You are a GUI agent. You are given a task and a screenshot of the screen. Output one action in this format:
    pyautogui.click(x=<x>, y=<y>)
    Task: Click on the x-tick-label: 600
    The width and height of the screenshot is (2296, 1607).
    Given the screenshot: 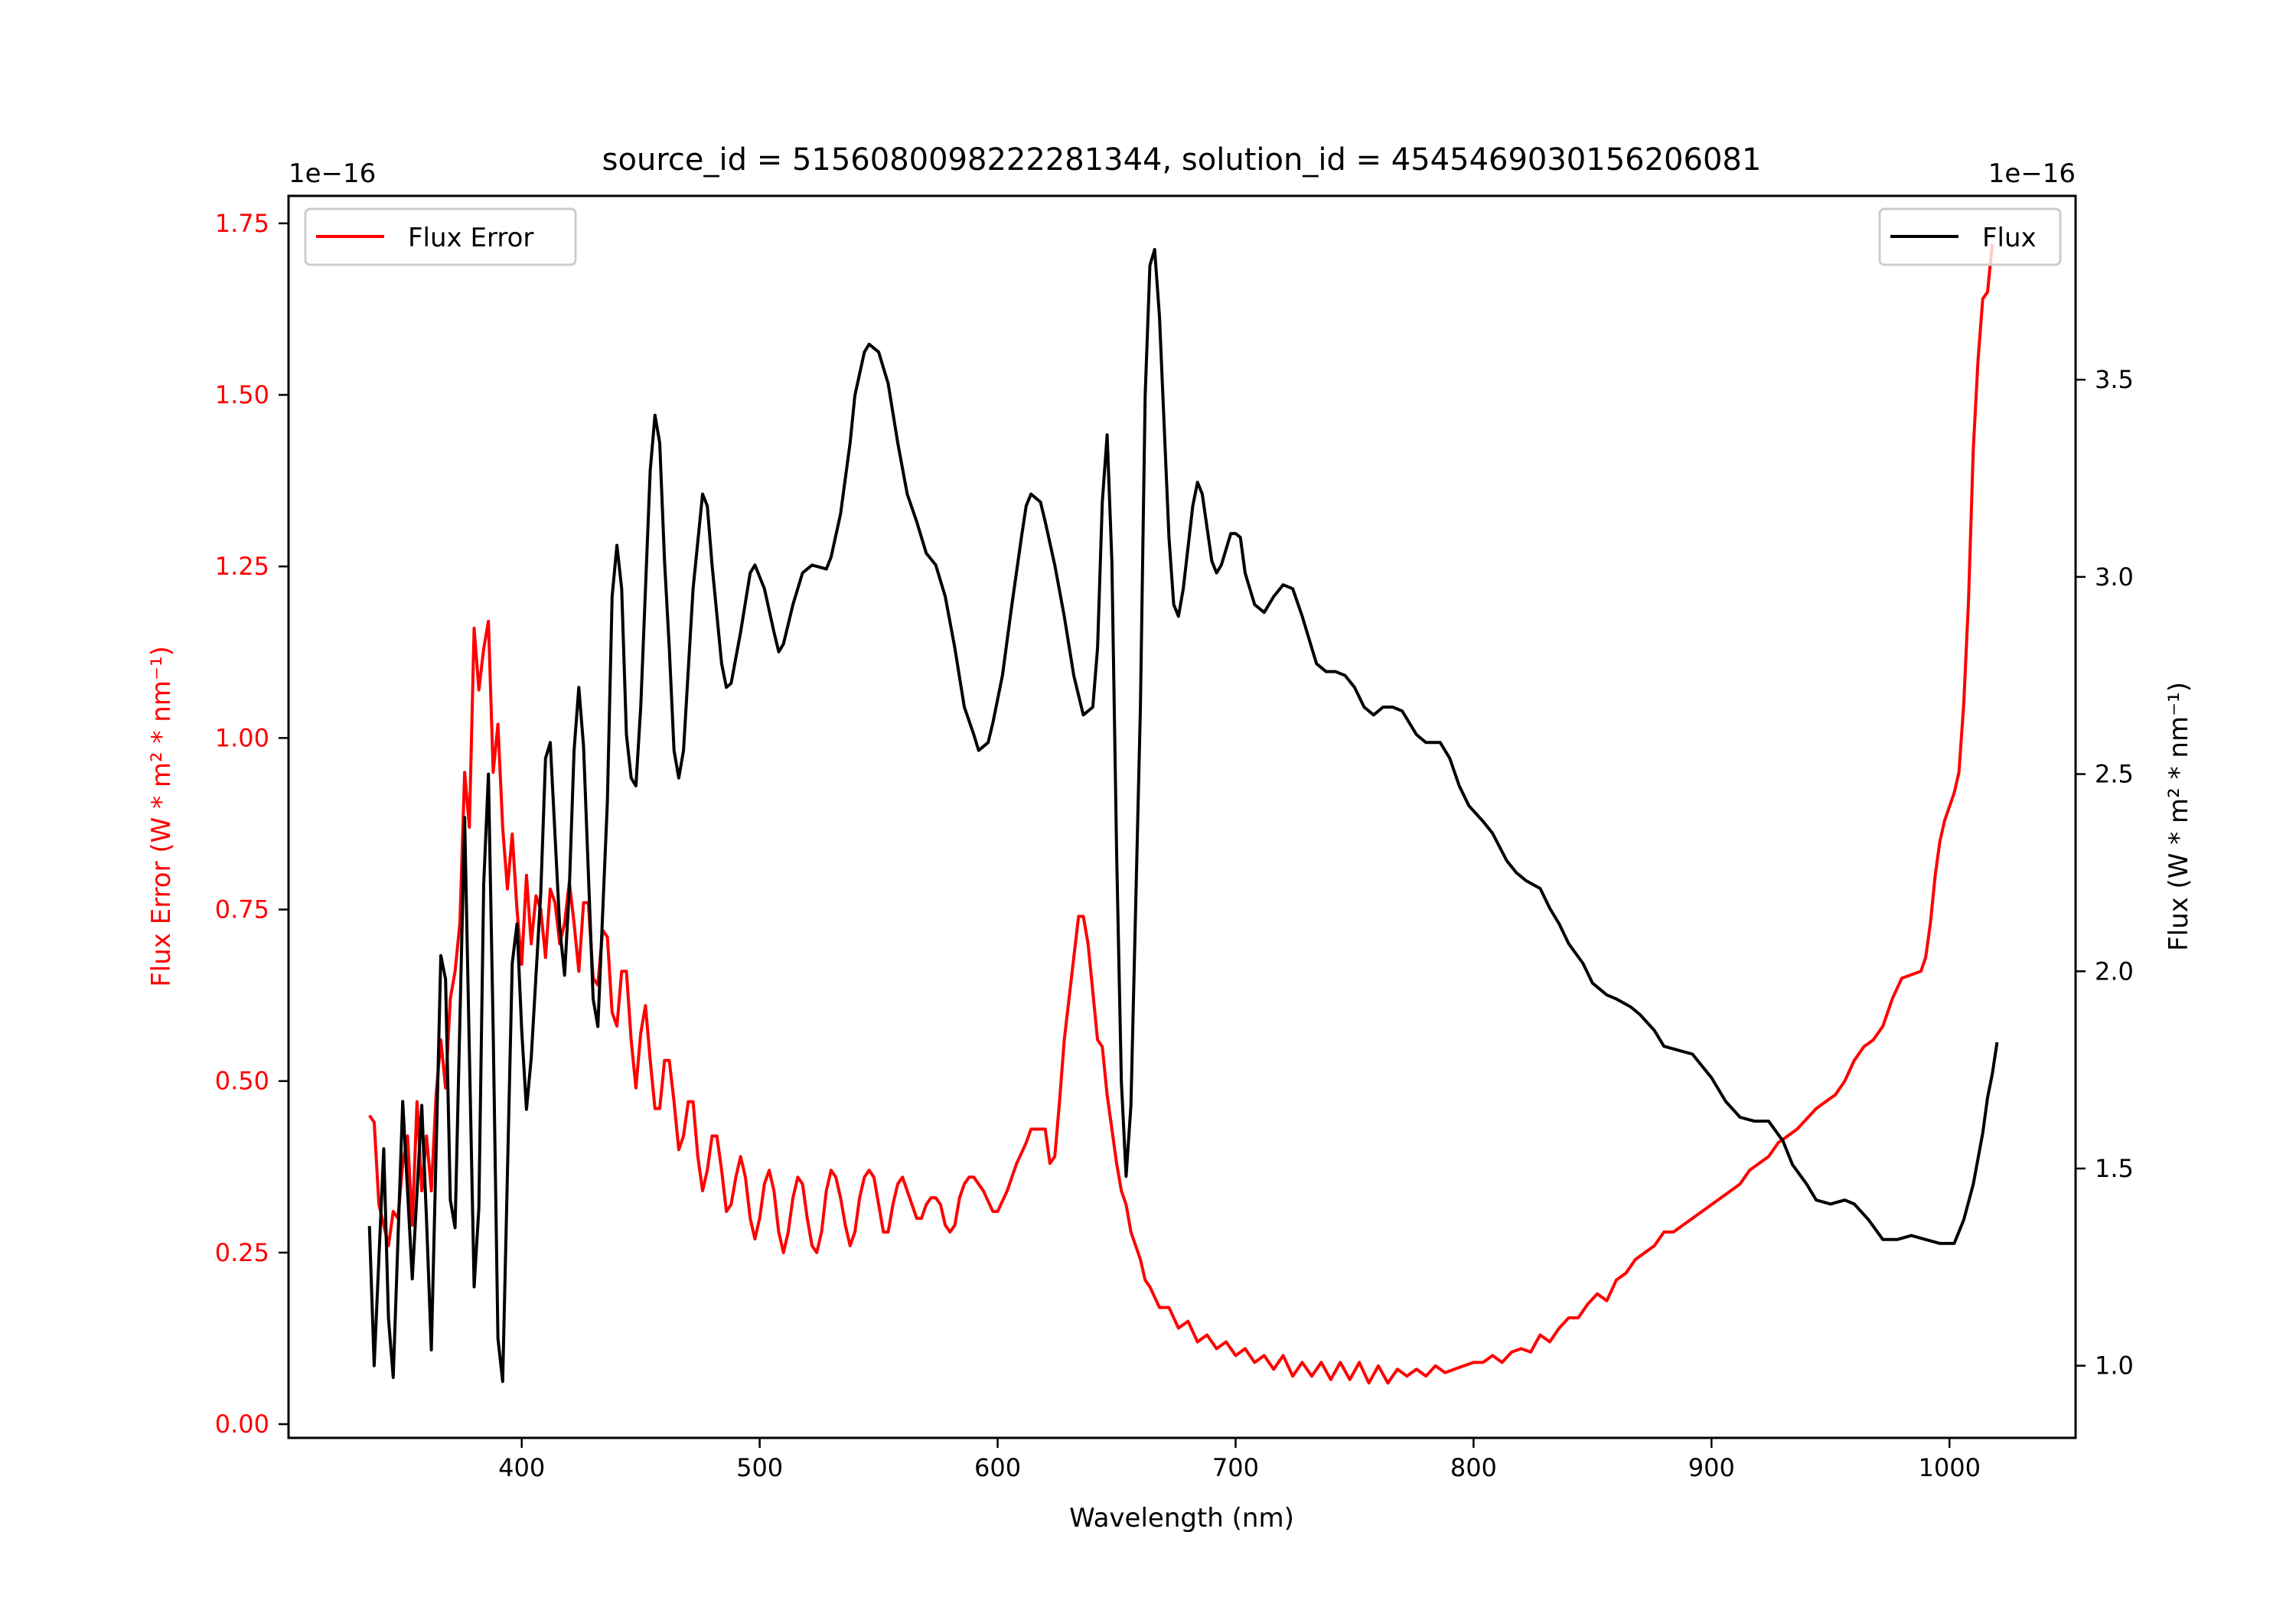 What is the action you would take?
    pyautogui.click(x=997, y=1467)
    